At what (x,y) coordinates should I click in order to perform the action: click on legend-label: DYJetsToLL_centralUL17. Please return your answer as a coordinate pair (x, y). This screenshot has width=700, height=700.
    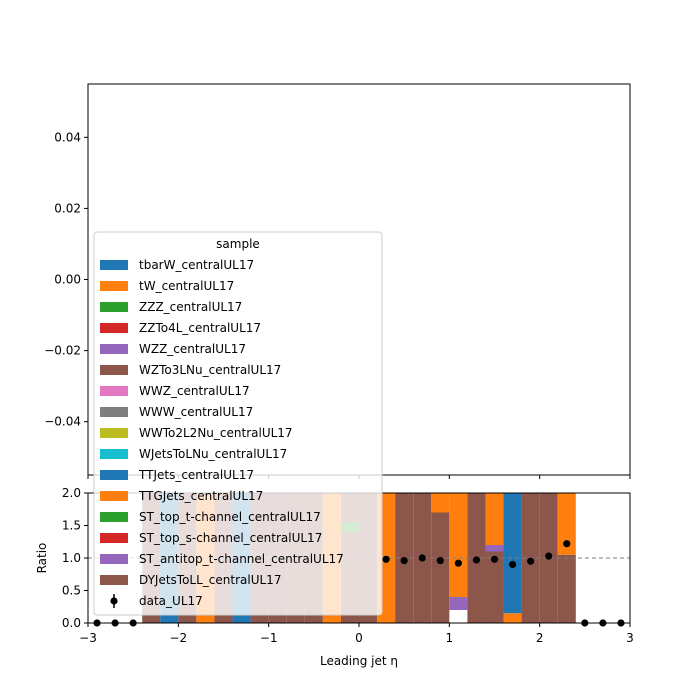
    Looking at the image, I should click on (210, 580).